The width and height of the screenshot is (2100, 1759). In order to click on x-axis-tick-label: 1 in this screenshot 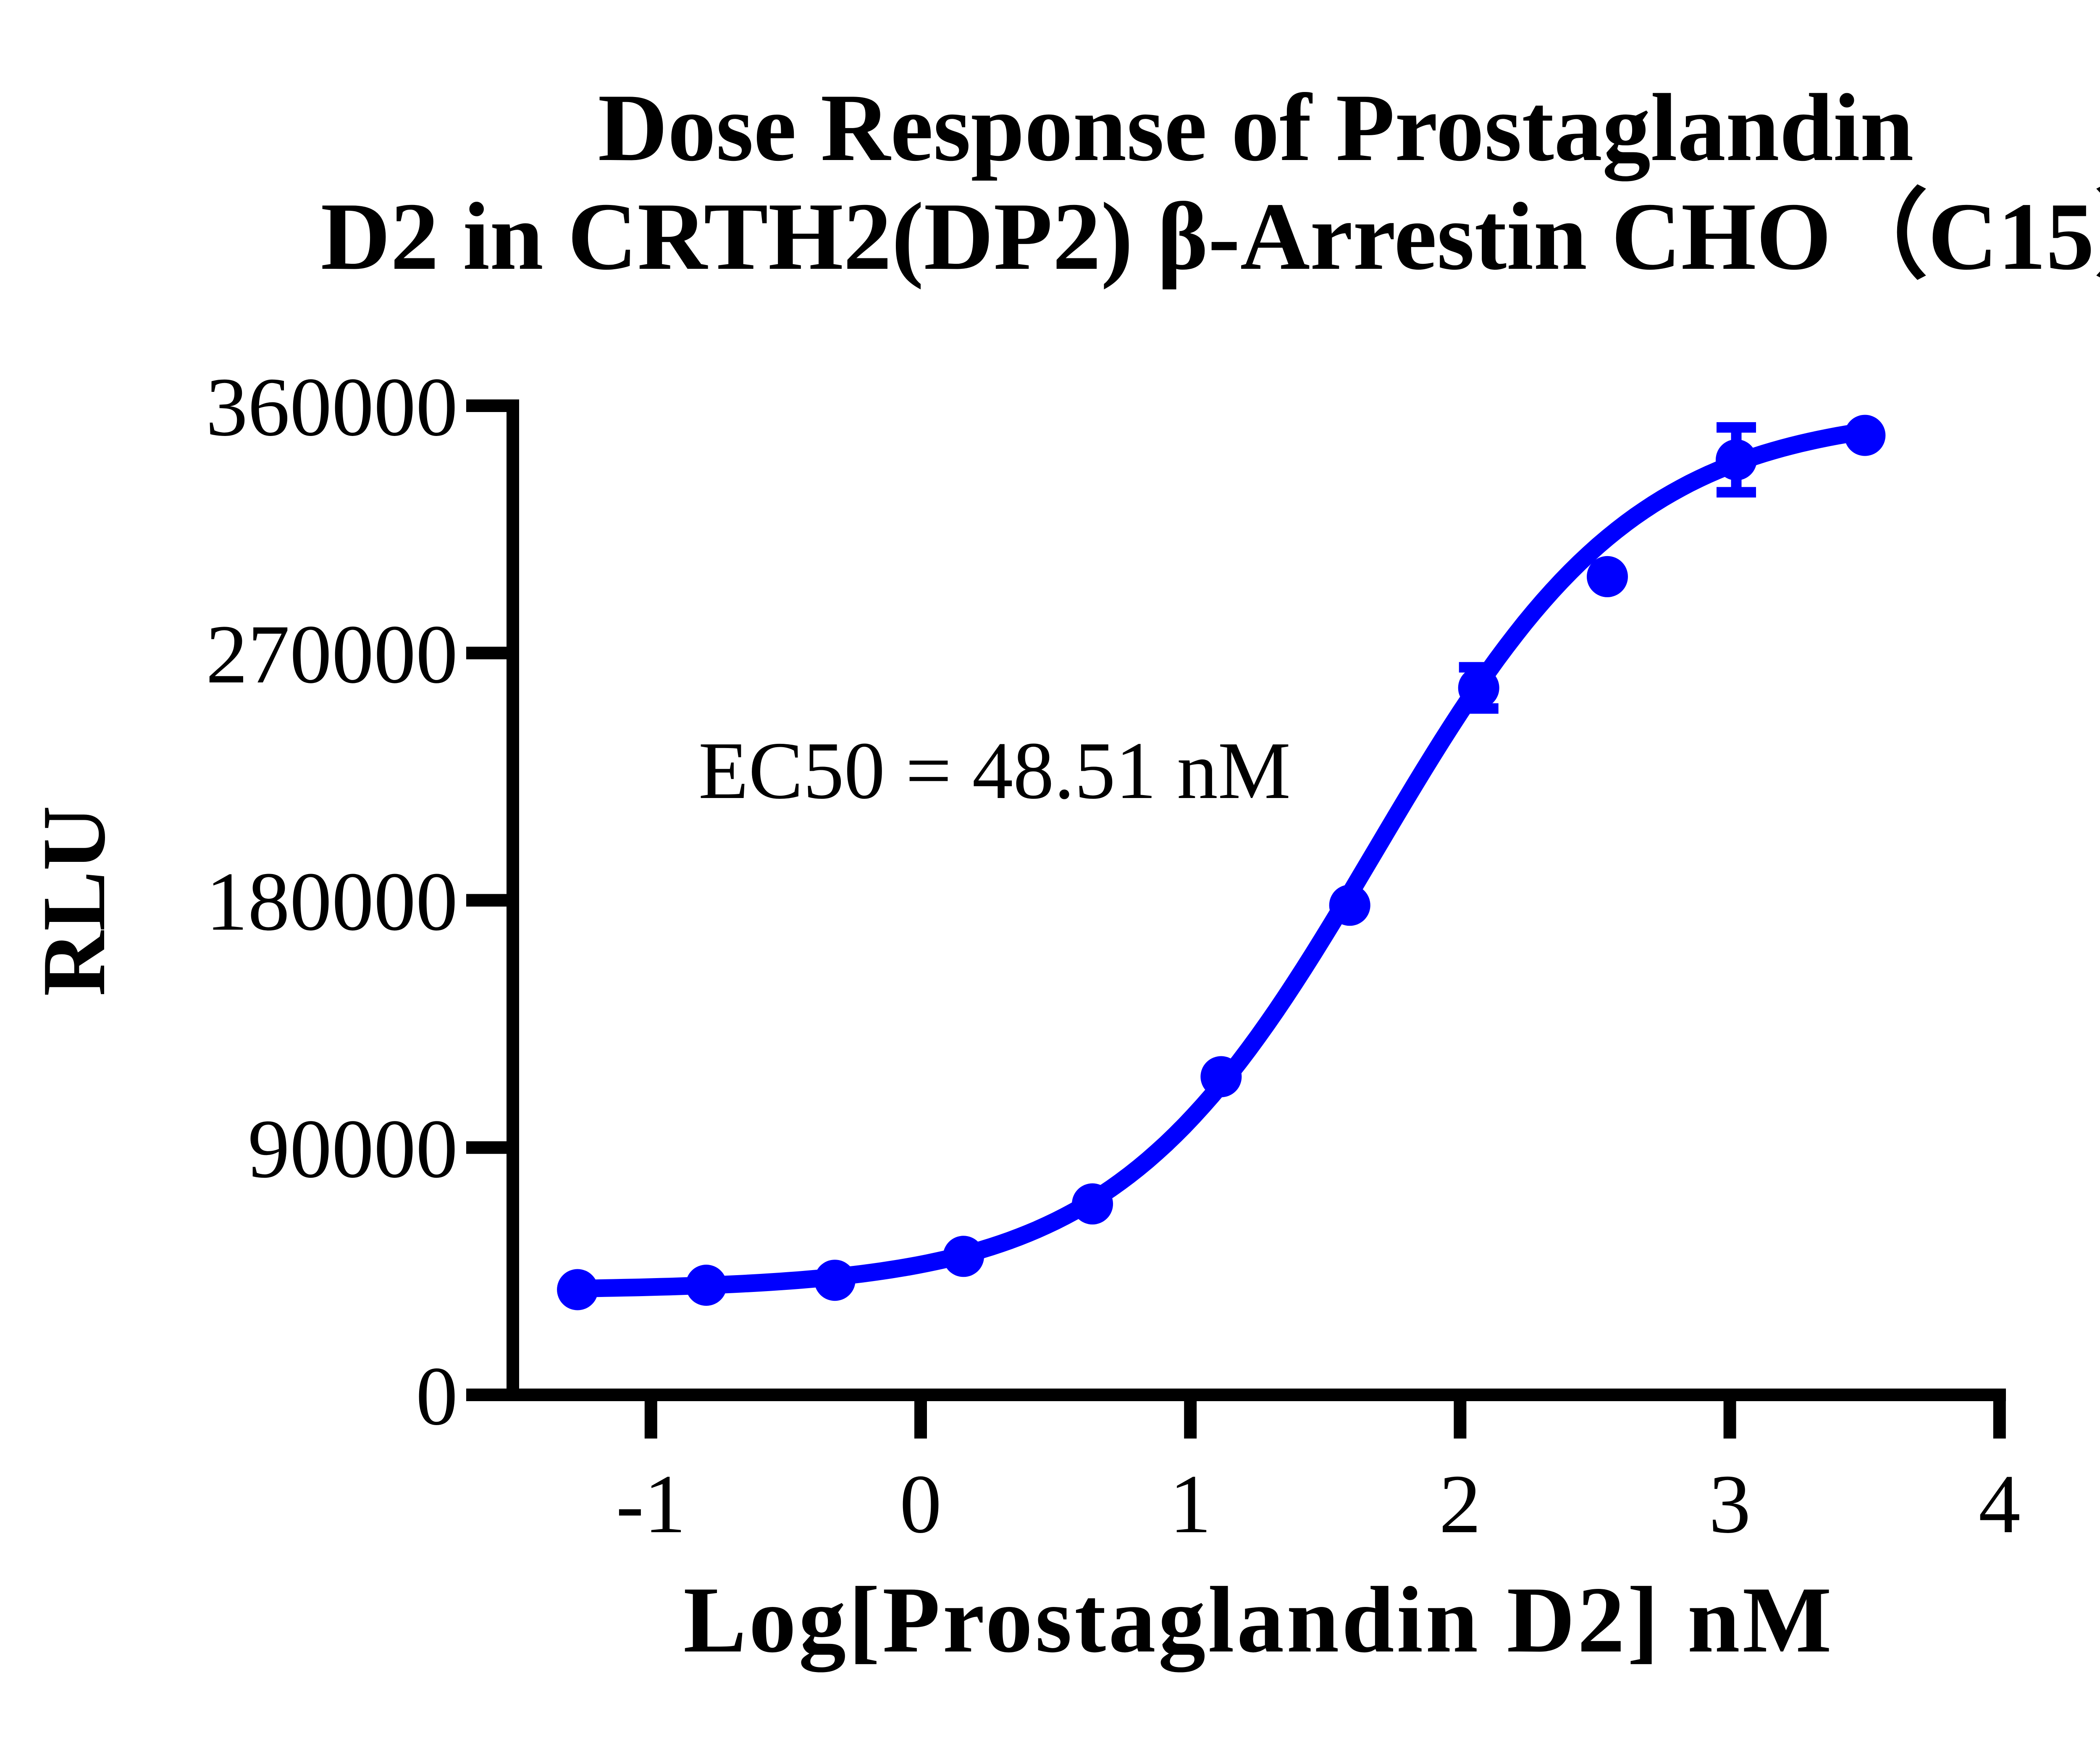, I will do `click(1190, 1504)`.